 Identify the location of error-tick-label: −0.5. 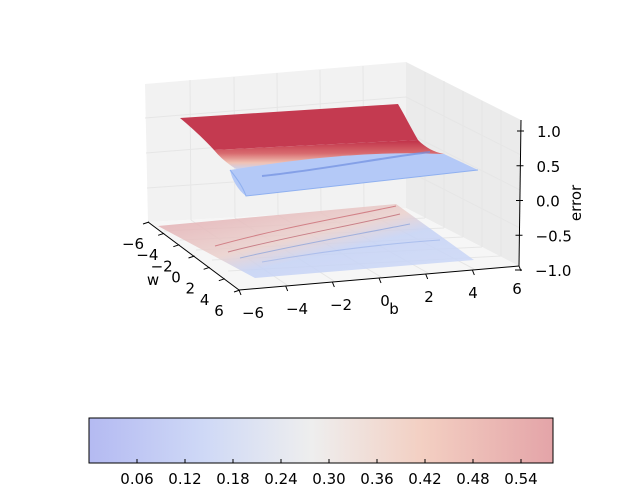
(554, 236).